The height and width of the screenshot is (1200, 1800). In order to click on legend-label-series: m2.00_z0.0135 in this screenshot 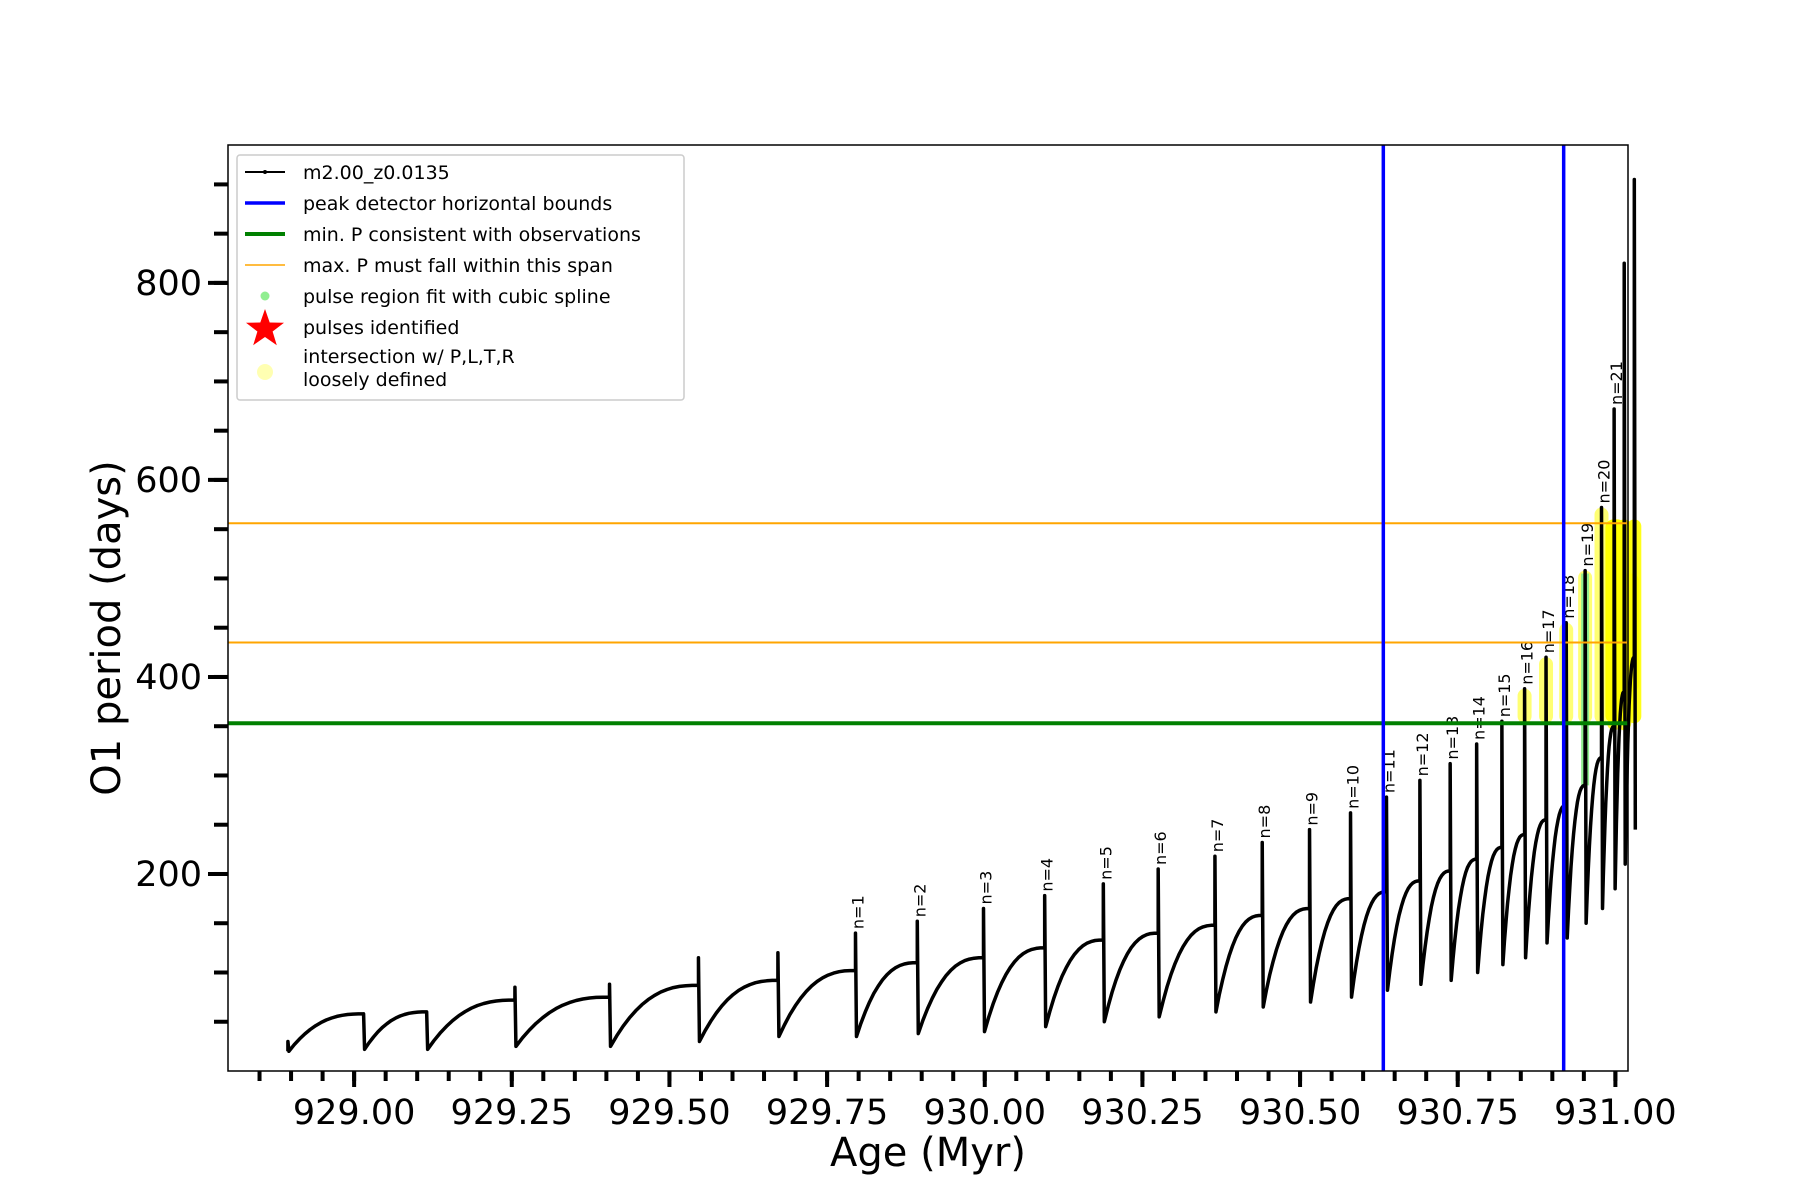, I will do `click(376, 173)`.